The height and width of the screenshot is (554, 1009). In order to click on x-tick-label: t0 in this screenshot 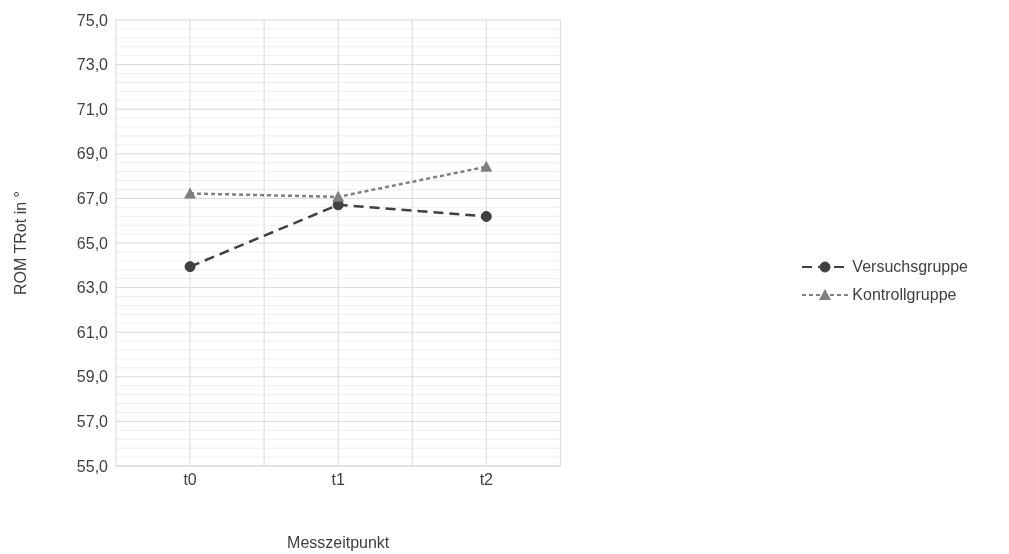, I will do `click(190, 480)`.